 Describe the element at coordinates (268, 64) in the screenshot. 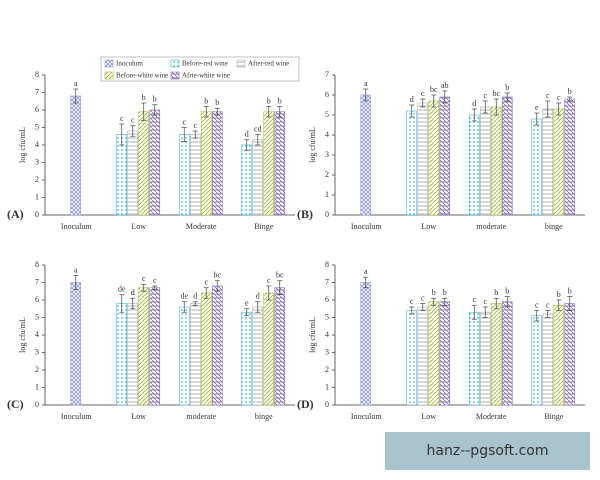

I see `legend-label: After-red wine` at that location.